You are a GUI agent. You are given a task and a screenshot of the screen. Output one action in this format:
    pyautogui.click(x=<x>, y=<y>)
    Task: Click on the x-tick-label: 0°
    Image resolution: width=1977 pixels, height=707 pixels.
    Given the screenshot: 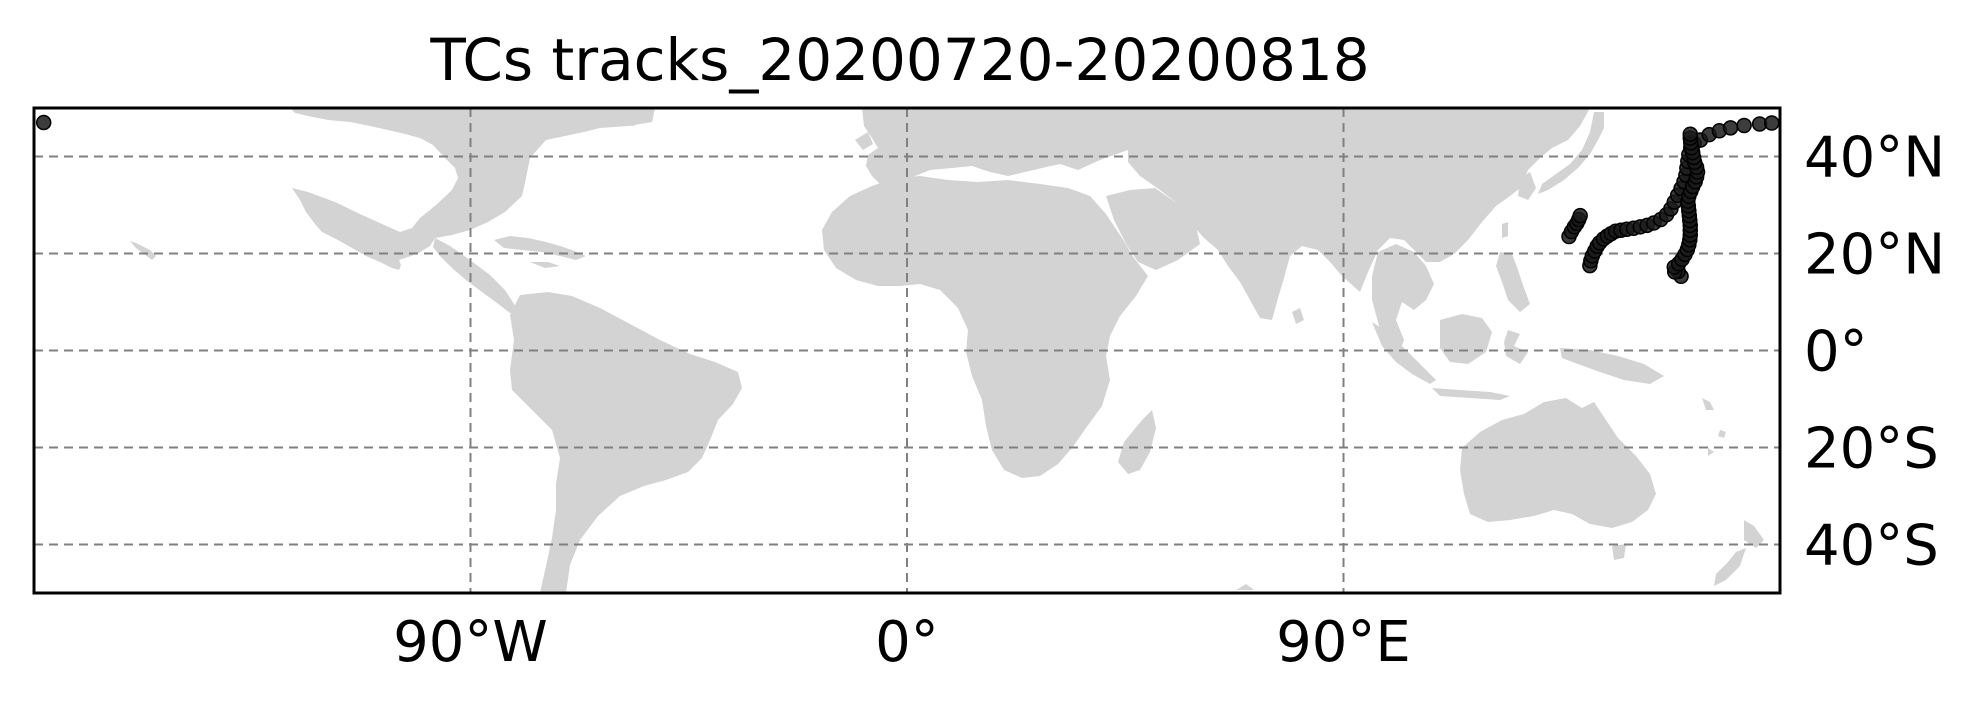 What is the action you would take?
    pyautogui.click(x=907, y=642)
    